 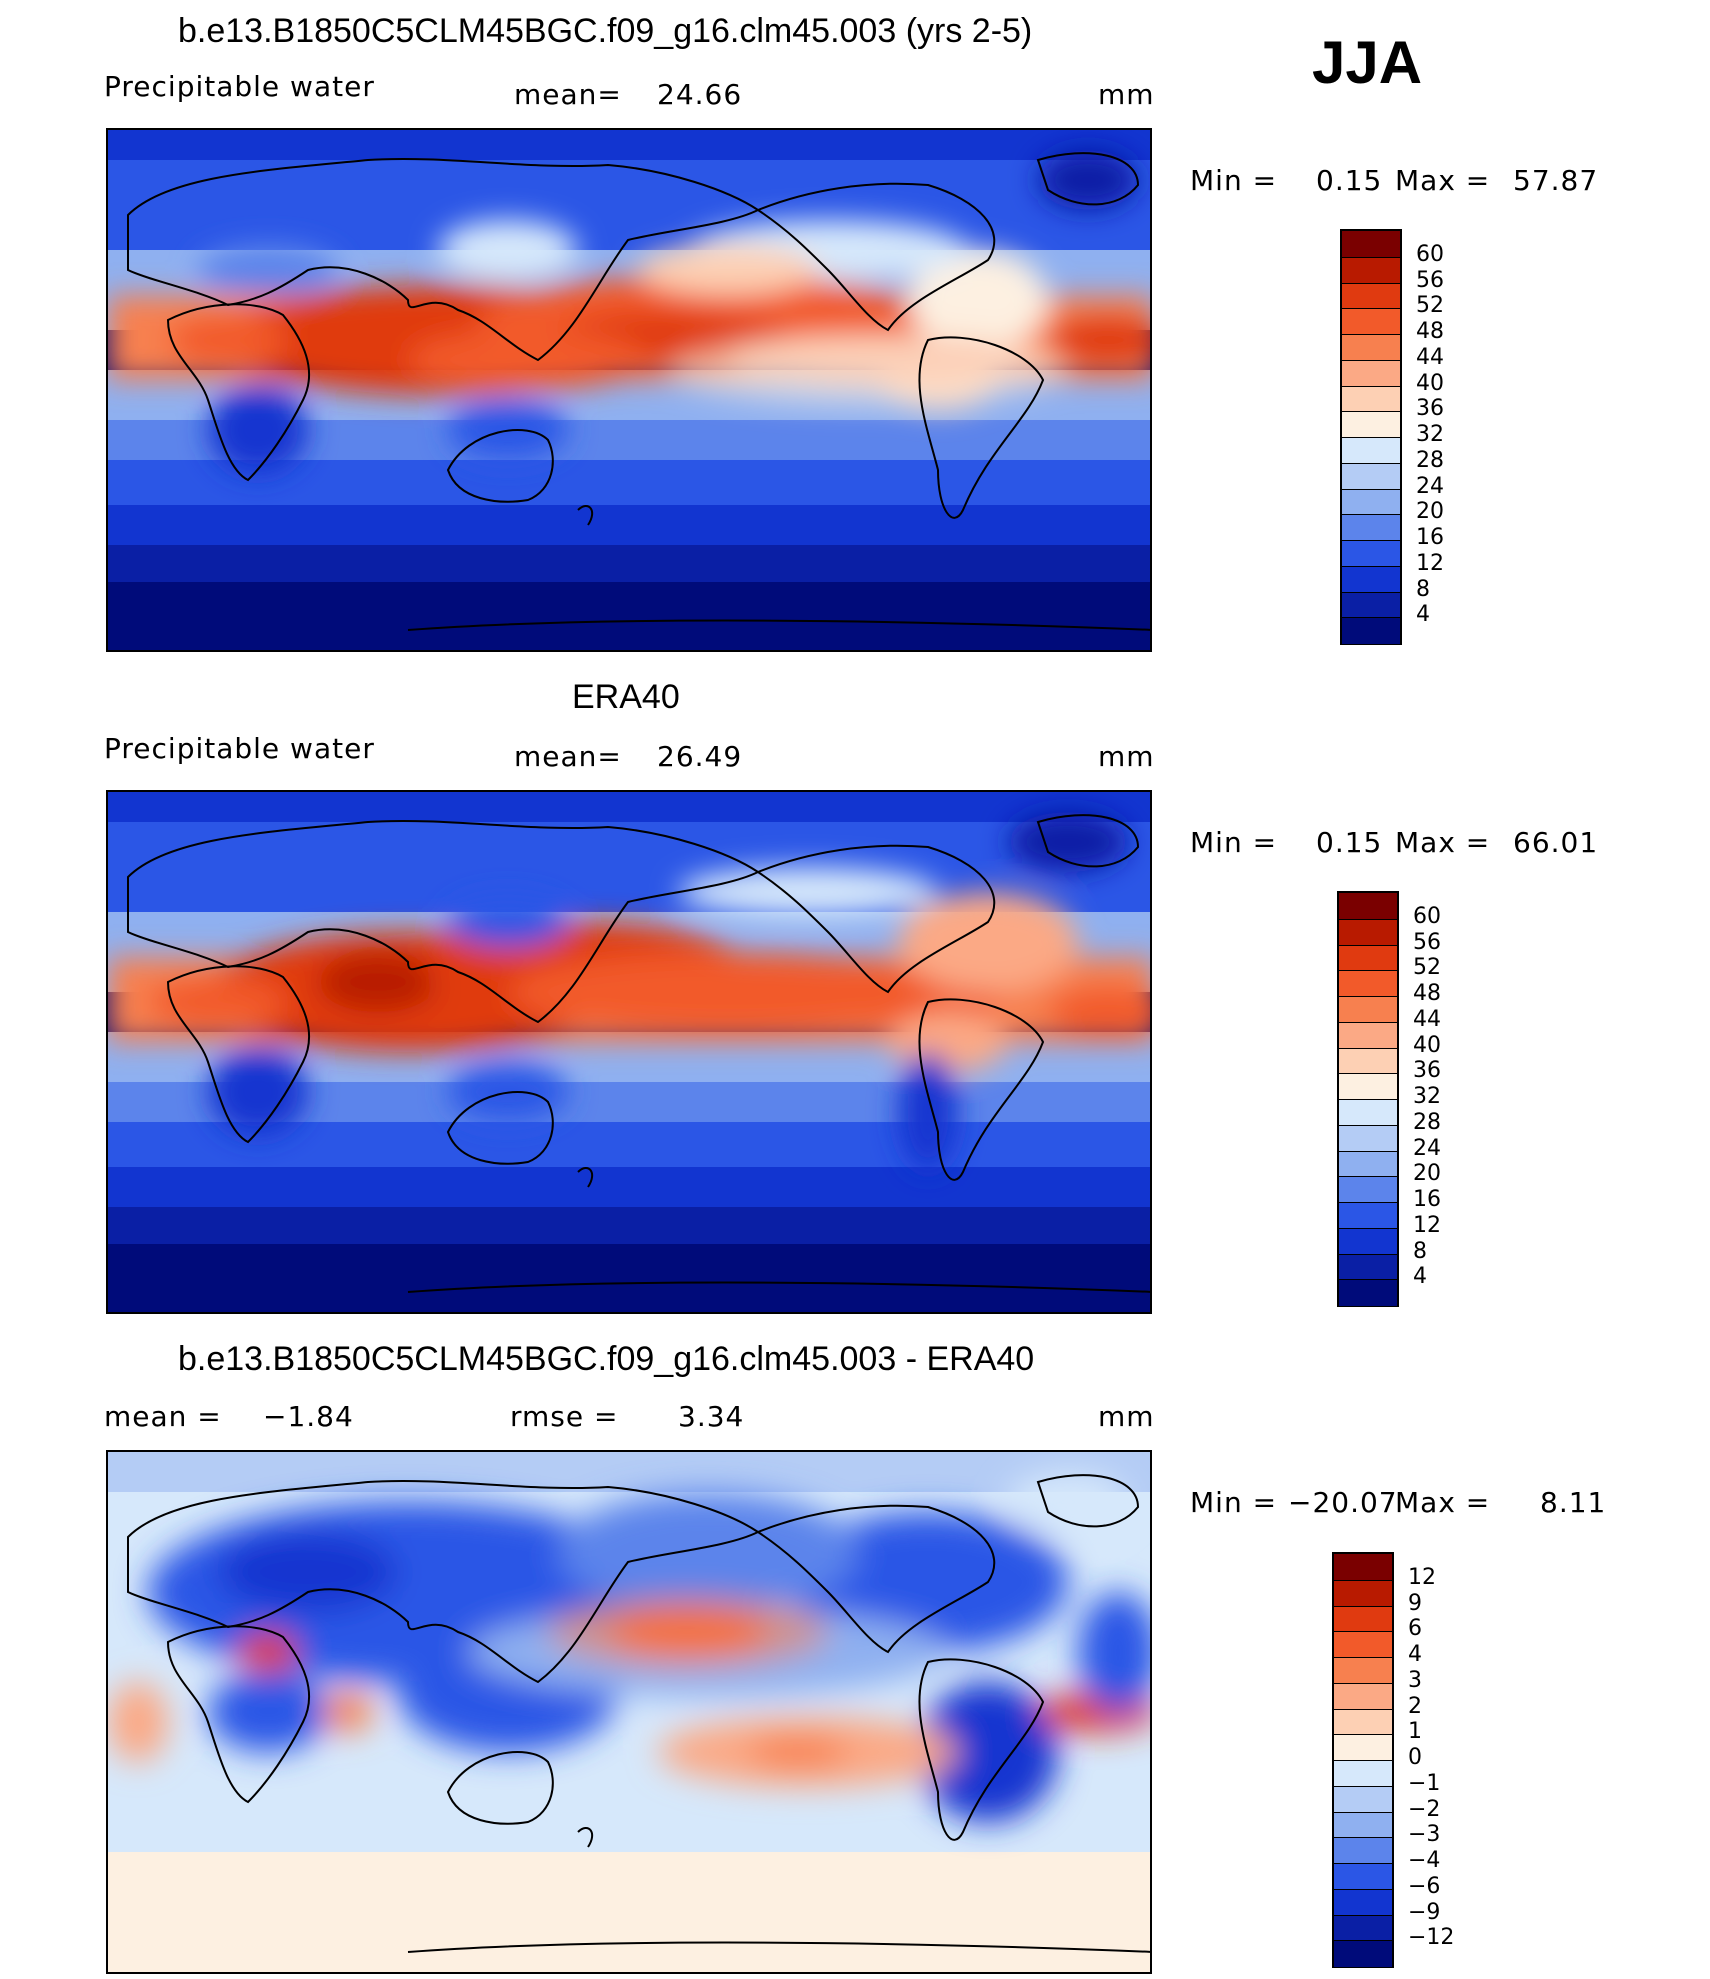 I want to click on panel1-colorbar, so click(x=1371, y=437).